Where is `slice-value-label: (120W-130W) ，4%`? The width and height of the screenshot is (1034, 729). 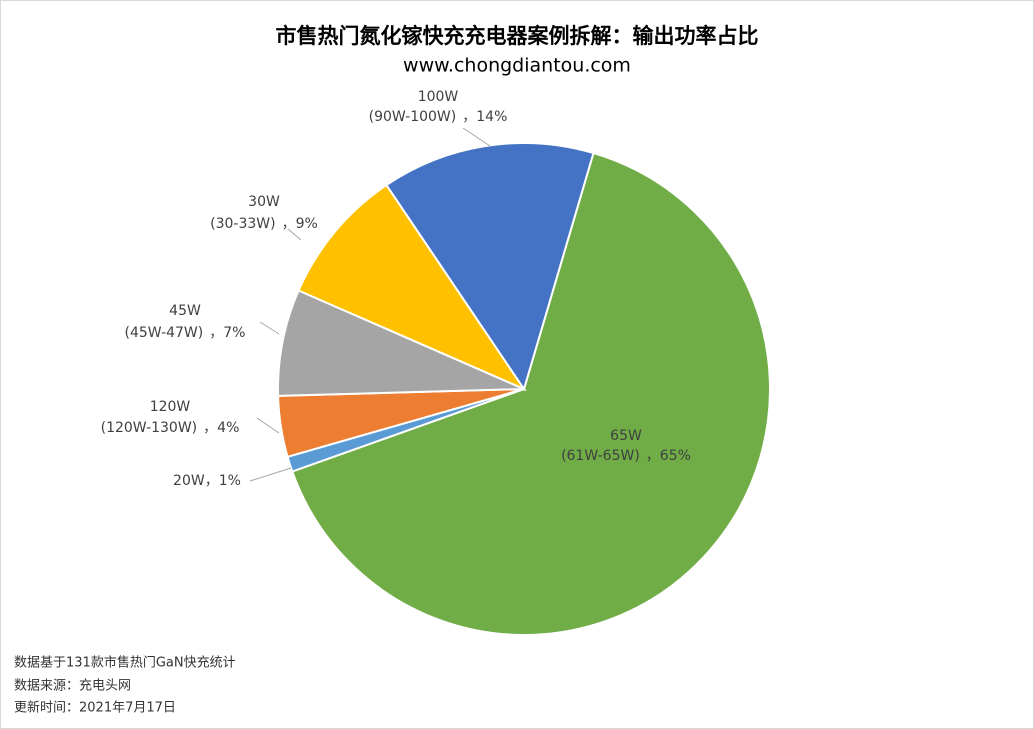
slice-value-label: (120W-130W) ，4% is located at coordinates (170, 428).